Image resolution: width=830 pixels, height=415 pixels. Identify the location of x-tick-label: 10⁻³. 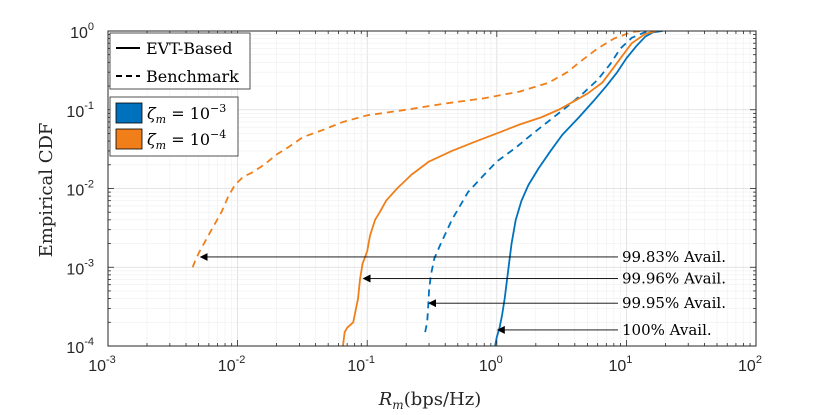
(102, 364).